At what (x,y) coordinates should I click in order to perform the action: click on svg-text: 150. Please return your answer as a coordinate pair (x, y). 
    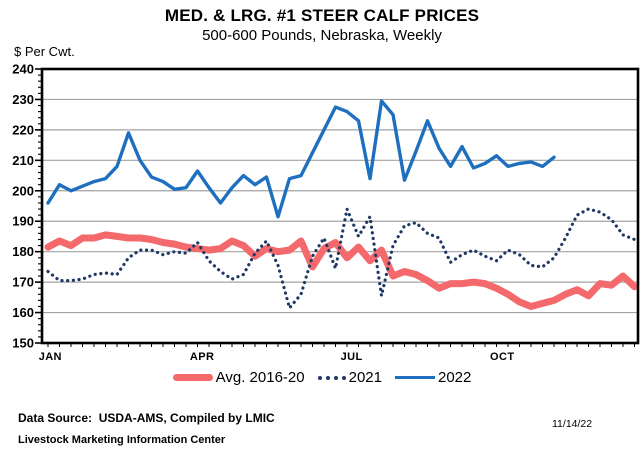
    Looking at the image, I should click on (23, 343).